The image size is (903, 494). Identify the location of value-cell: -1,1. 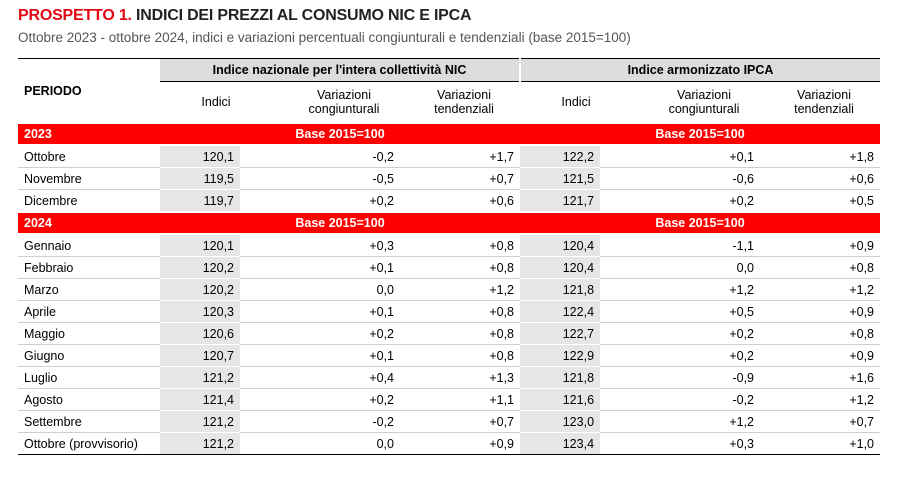
(680, 245).